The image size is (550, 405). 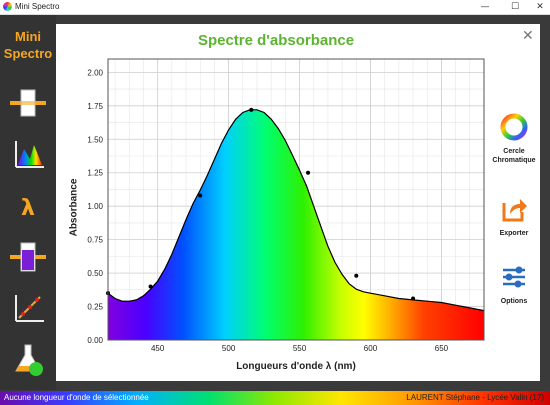 I want to click on calibration-line-icon, so click(x=29, y=308).